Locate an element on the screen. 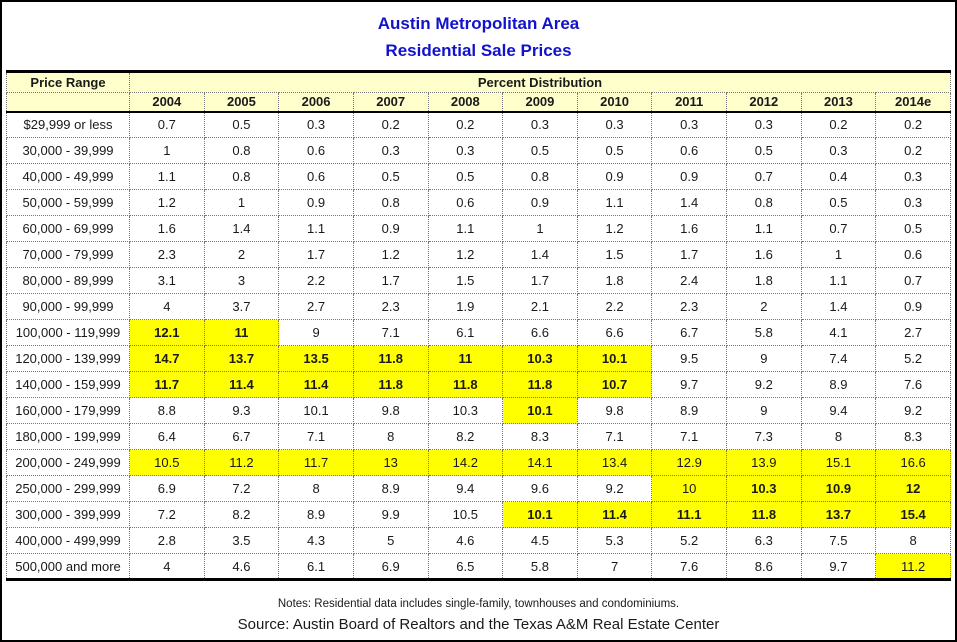 Image resolution: width=957 pixels, height=642 pixels. value-cell: 6.6 is located at coordinates (614, 332).